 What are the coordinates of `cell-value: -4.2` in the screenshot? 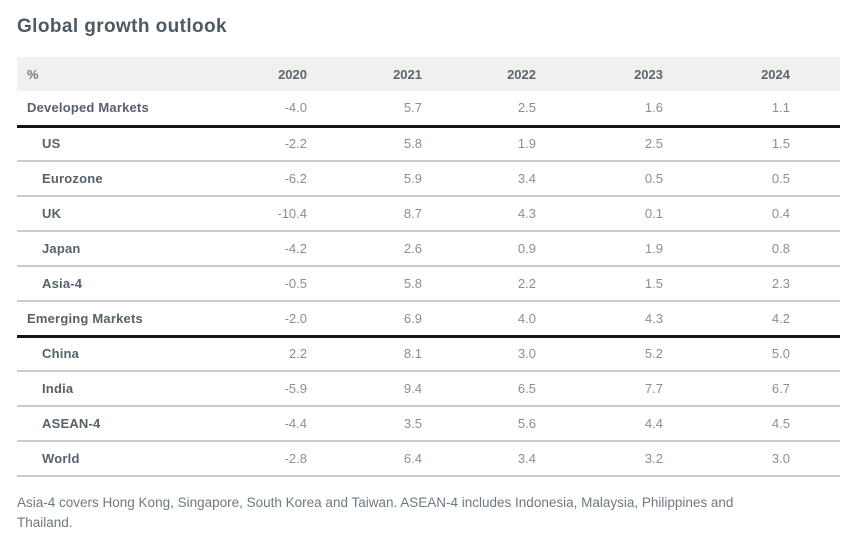 It's located at (287, 249).